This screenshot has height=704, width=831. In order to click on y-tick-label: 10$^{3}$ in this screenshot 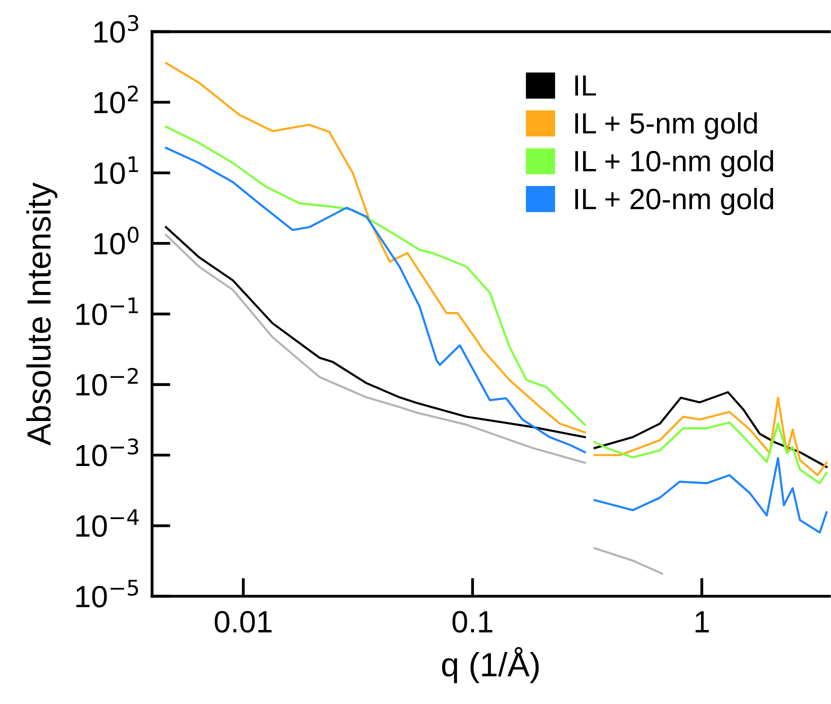, I will do `click(116, 28)`.